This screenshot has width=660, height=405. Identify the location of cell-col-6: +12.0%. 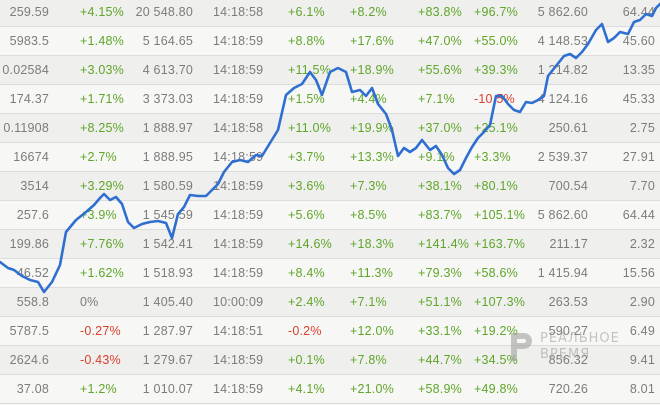
(372, 331).